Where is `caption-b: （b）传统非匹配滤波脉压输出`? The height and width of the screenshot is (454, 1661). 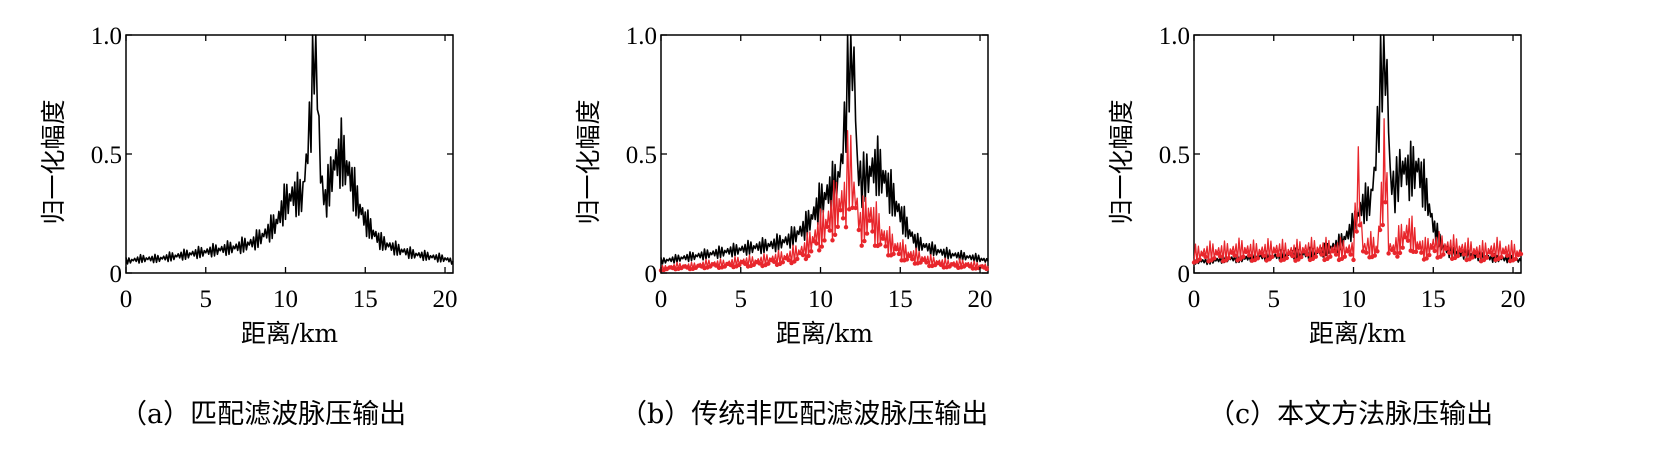
caption-b: （b）传统非匹配滤波脉压输出 is located at coordinates (804, 414).